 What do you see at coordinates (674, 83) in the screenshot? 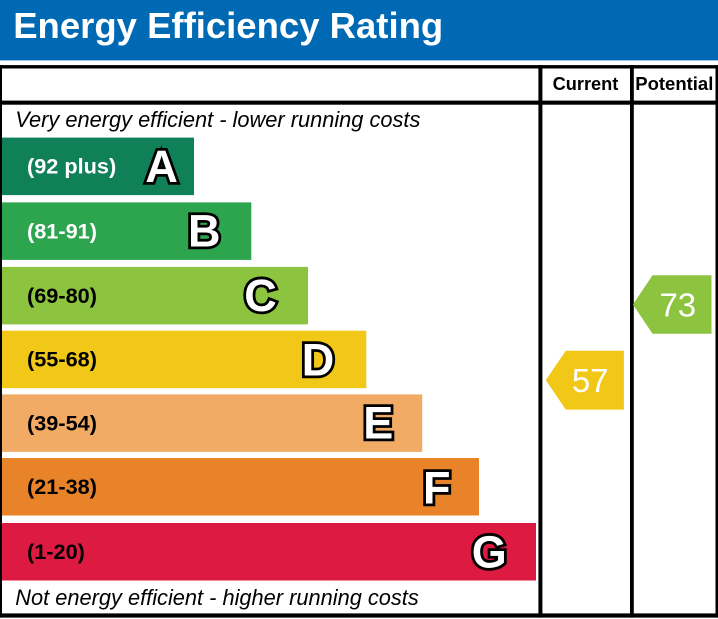
I see `svg-text: Potential` at bounding box center [674, 83].